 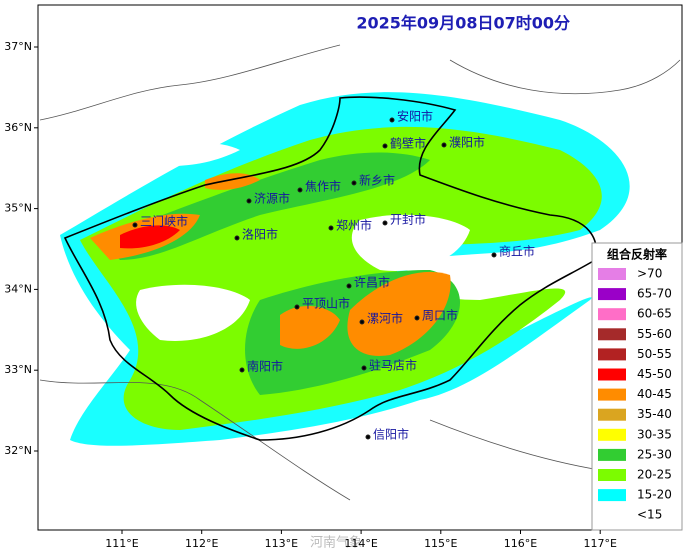 I want to click on city-label: 商丘市, so click(x=517, y=251).